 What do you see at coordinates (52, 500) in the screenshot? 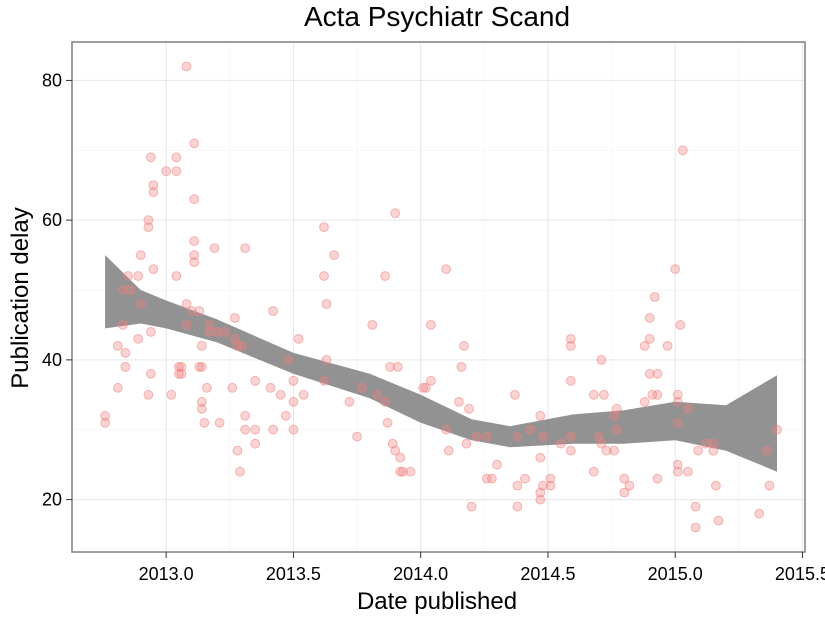
I see `y-tick-label: 20` at bounding box center [52, 500].